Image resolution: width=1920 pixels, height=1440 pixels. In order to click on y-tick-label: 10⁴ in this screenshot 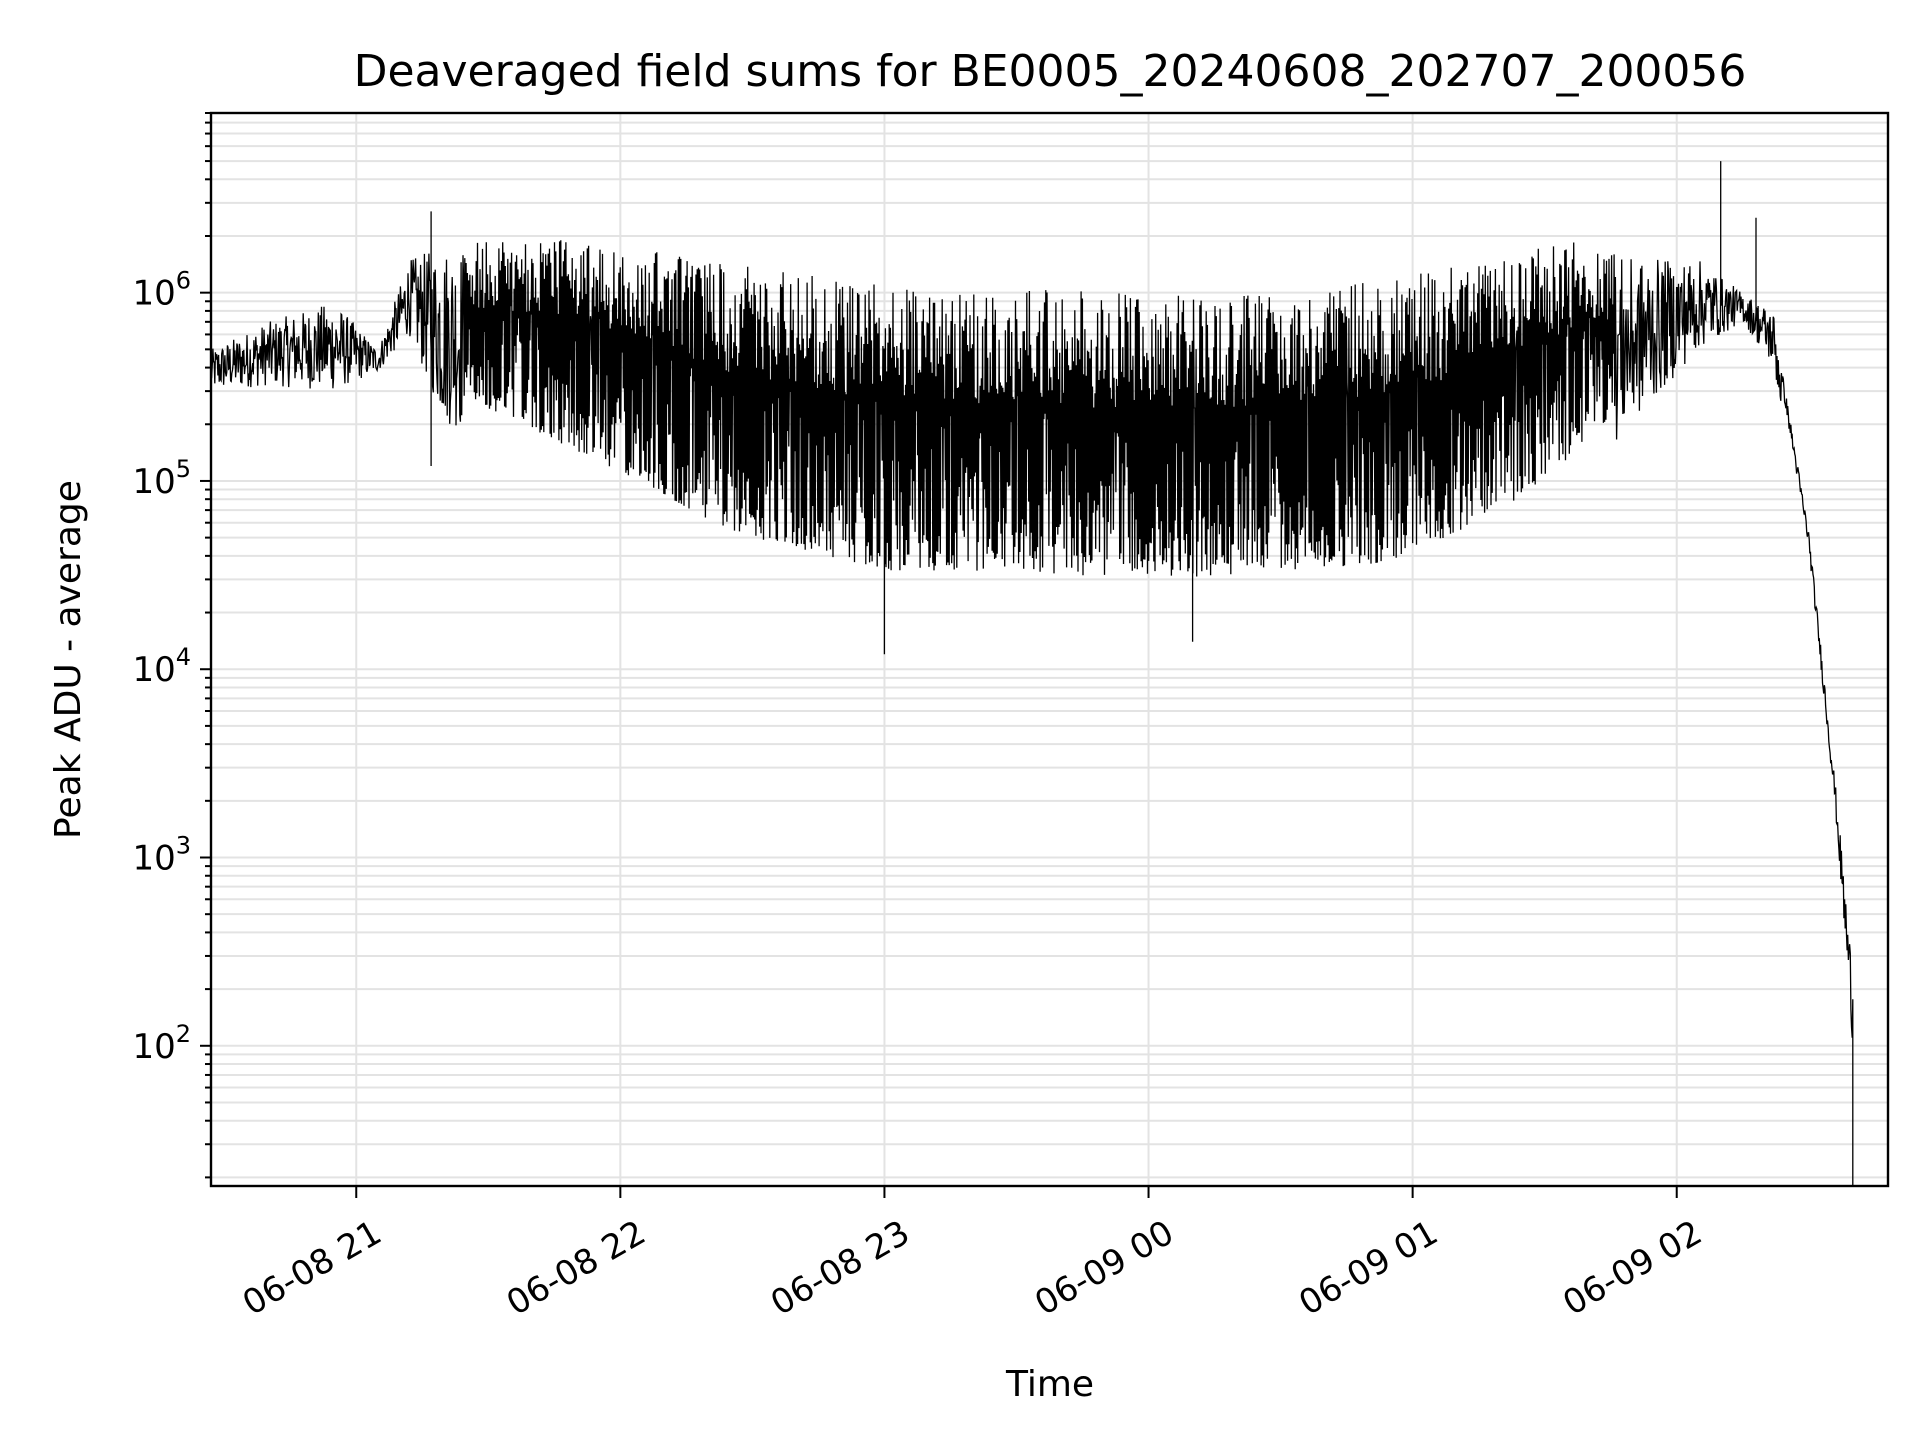, I will do `click(161, 666)`.